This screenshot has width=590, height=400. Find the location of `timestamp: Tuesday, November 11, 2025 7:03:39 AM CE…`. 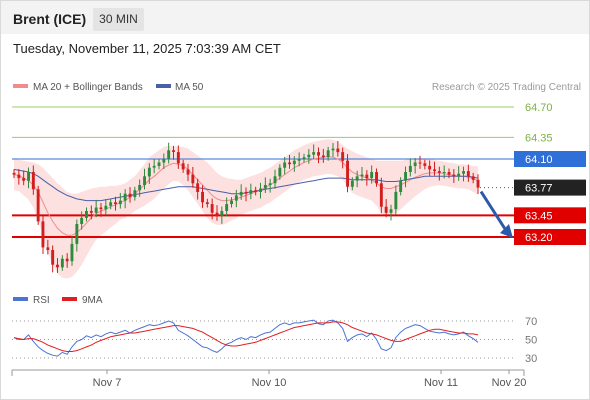

timestamp: Tuesday, November 11, 2025 7:03:39 AM CE… is located at coordinates (147, 48).